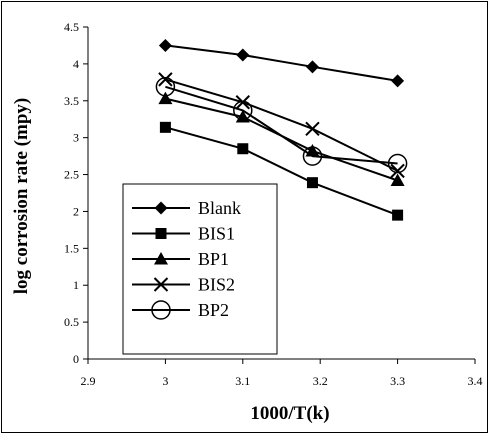  What do you see at coordinates (76, 211) in the screenshot?
I see `y-tick-label: 2` at bounding box center [76, 211].